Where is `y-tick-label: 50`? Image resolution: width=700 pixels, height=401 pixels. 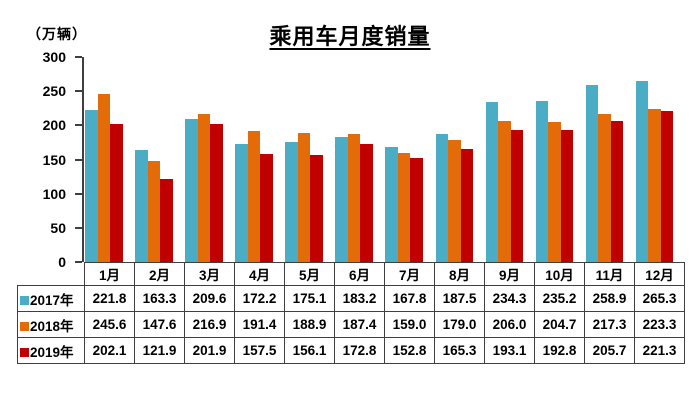 y-tick-label: 50 is located at coordinates (58, 227).